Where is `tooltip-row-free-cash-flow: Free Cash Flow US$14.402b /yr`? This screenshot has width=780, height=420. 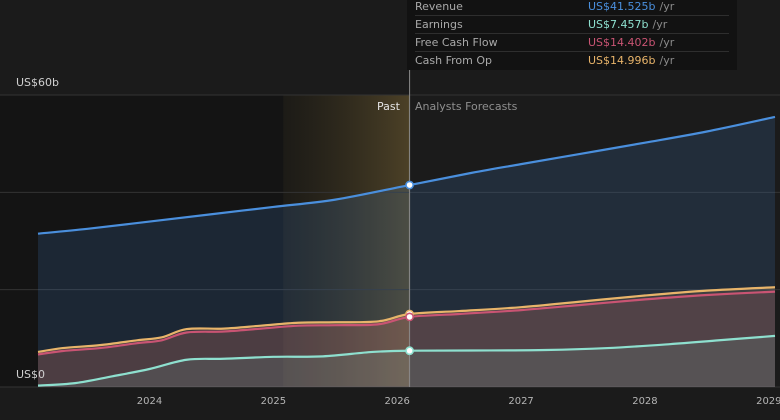 tooltip-row-free-cash-flow: Free Cash Flow US$14.402b /yr is located at coordinates (572, 43).